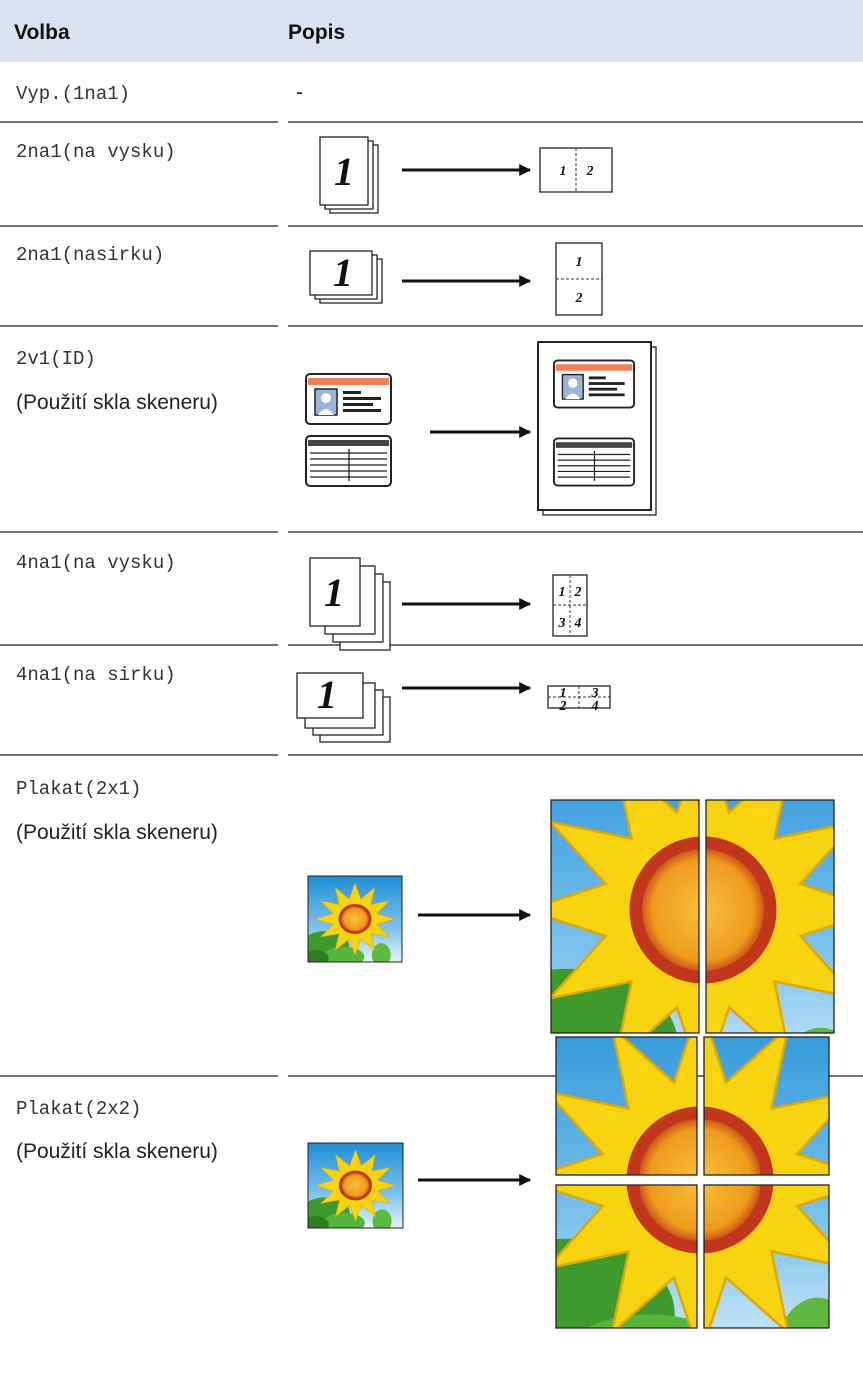 This screenshot has width=863, height=1387. What do you see at coordinates (90, 255) in the screenshot?
I see `option: 2na1(nasirku)` at bounding box center [90, 255].